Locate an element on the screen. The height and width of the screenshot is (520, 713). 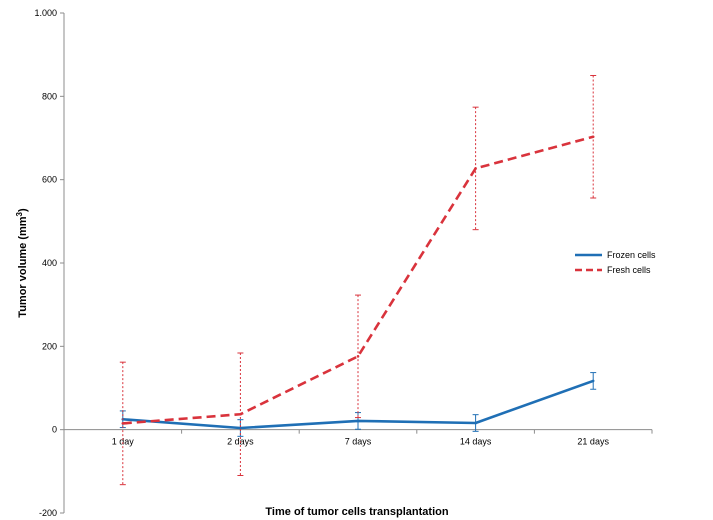
y-tick-label: 400 is located at coordinates (49, 263).